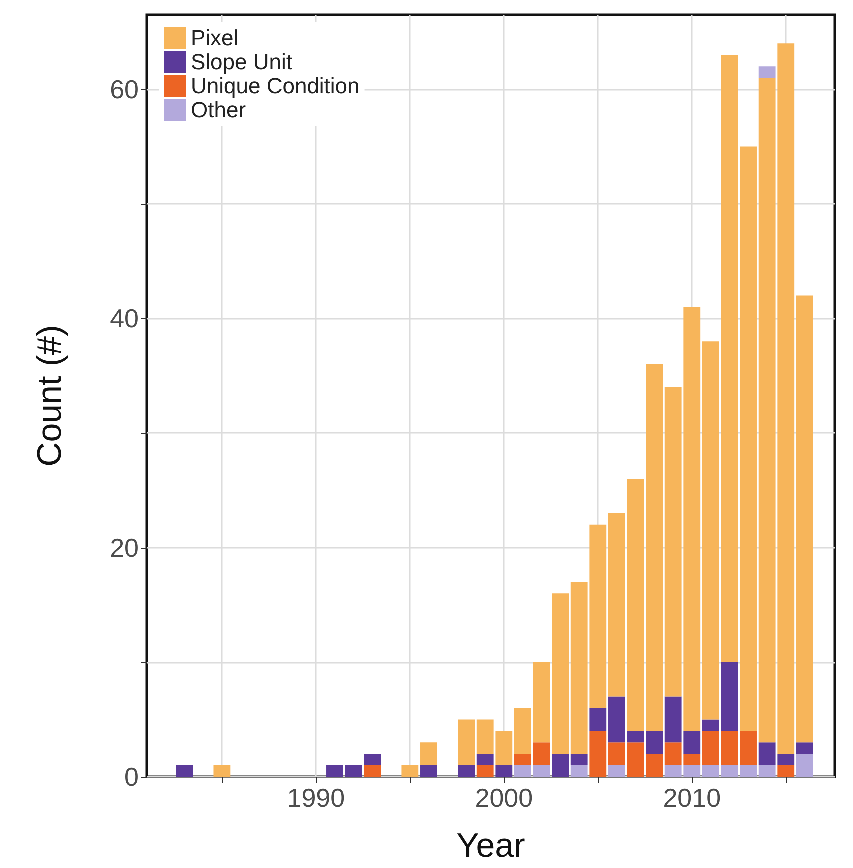  Describe the element at coordinates (124, 319) in the screenshot. I see `y-tick-label: 40` at that location.